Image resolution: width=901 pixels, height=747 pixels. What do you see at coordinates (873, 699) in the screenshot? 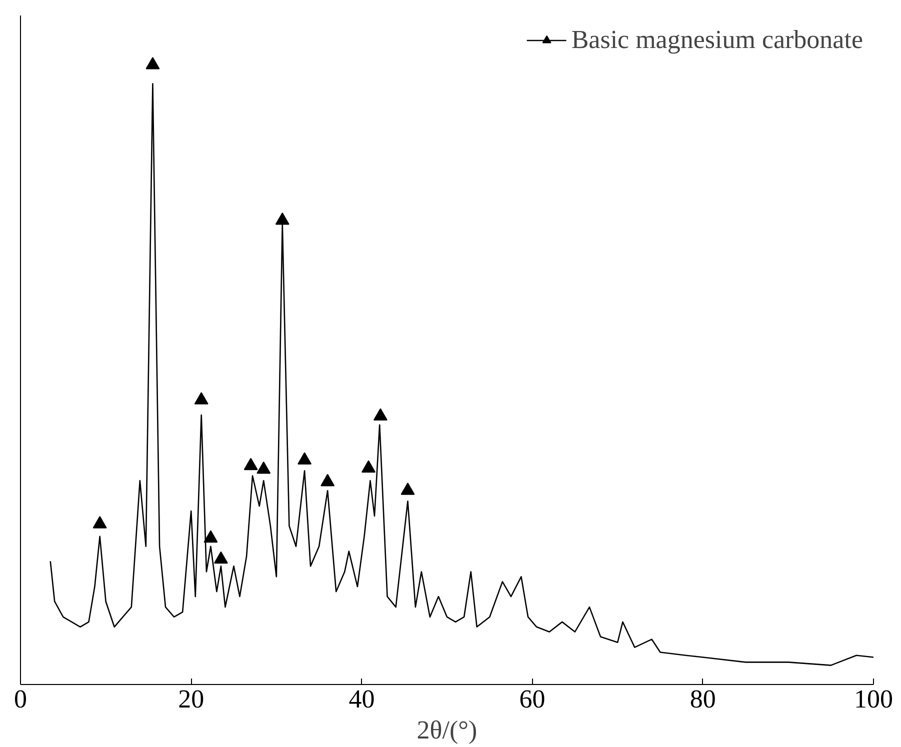
I see `x-tick-label: 100` at bounding box center [873, 699].